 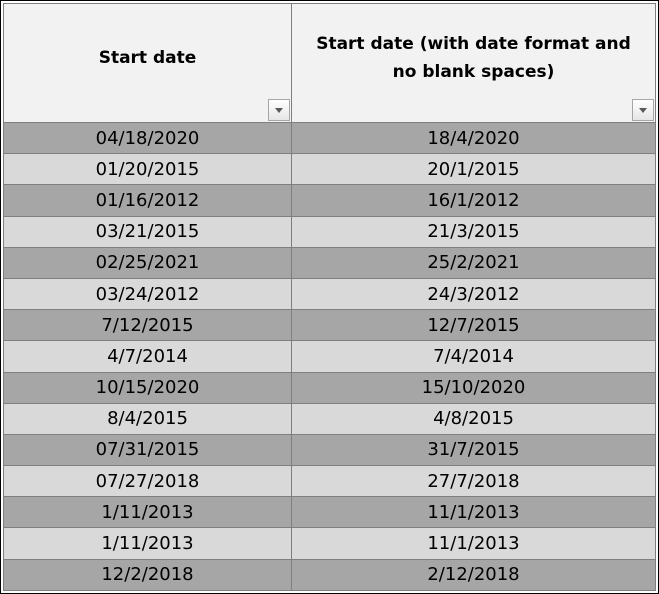 What do you see at coordinates (147, 201) in the screenshot?
I see `table-cell: 01/16/2012` at bounding box center [147, 201].